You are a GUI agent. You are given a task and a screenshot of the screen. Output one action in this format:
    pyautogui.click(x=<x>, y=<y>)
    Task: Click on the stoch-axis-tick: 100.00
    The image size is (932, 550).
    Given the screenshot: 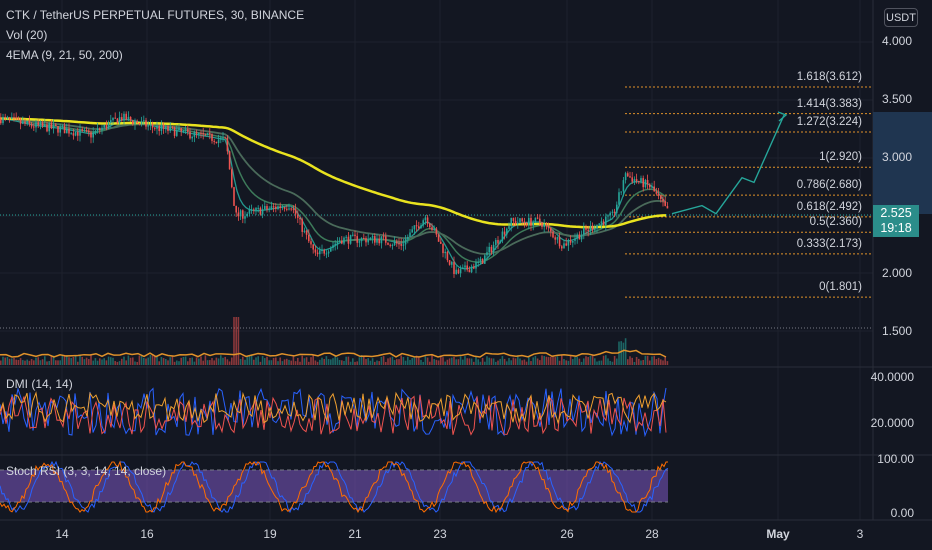 What is the action you would take?
    pyautogui.click(x=895, y=459)
    